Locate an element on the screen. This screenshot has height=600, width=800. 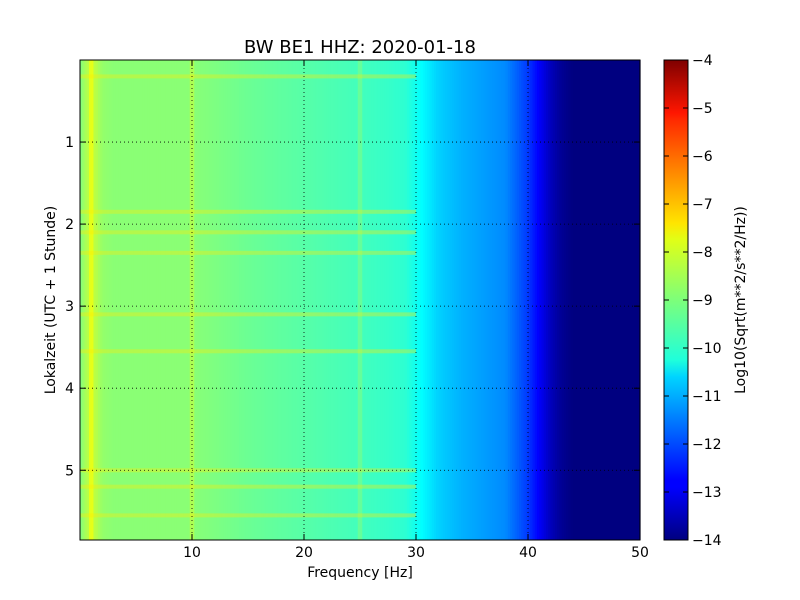
y-tick-label: 3 is located at coordinates (69, 307).